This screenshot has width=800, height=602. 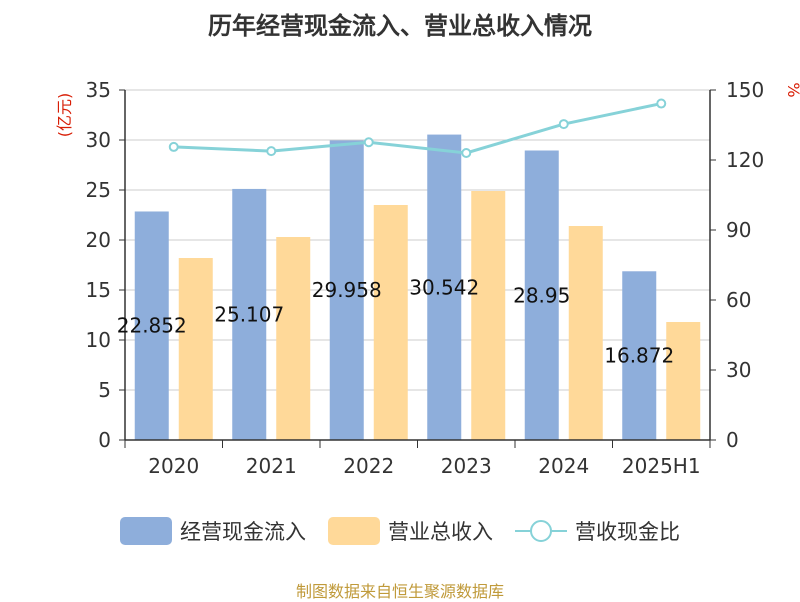 What do you see at coordinates (243, 532) in the screenshot?
I see `legend-label-cash-inflow: 经营现金流入` at bounding box center [243, 532].